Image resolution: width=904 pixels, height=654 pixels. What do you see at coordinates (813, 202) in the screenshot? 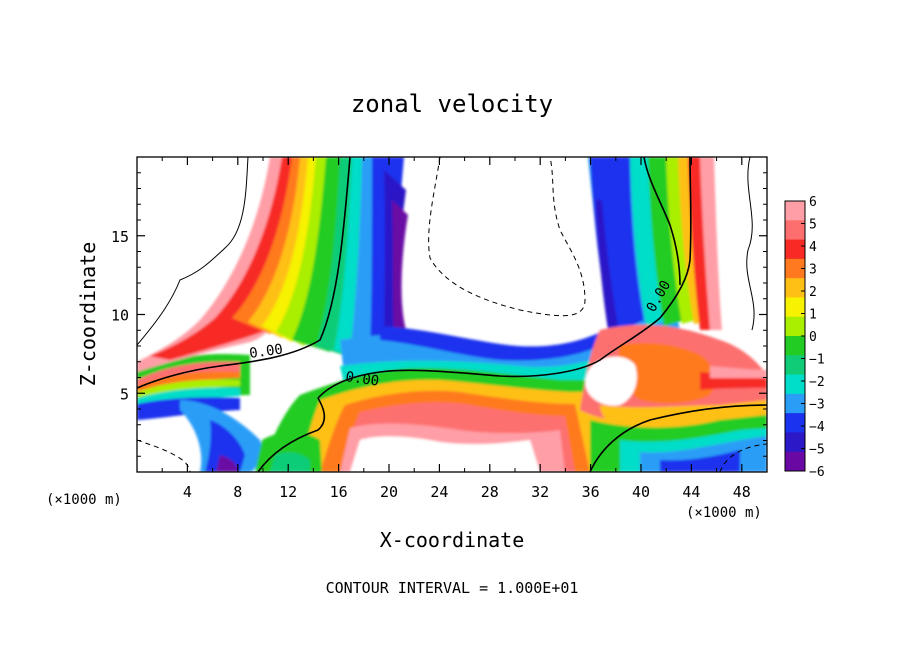
I see `colorbar-label: 6` at bounding box center [813, 202].